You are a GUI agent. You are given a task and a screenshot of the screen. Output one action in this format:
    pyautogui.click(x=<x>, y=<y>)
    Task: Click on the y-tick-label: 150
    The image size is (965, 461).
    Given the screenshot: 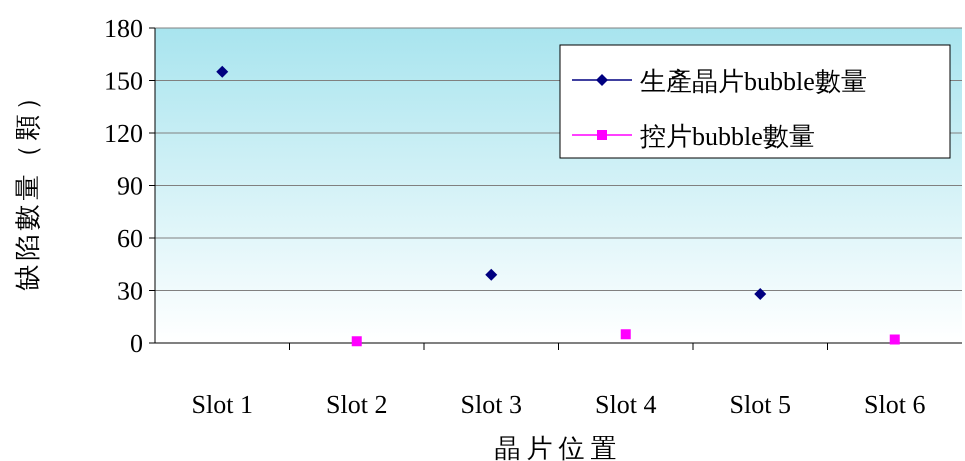 What is the action you would take?
    pyautogui.click(x=123, y=81)
    